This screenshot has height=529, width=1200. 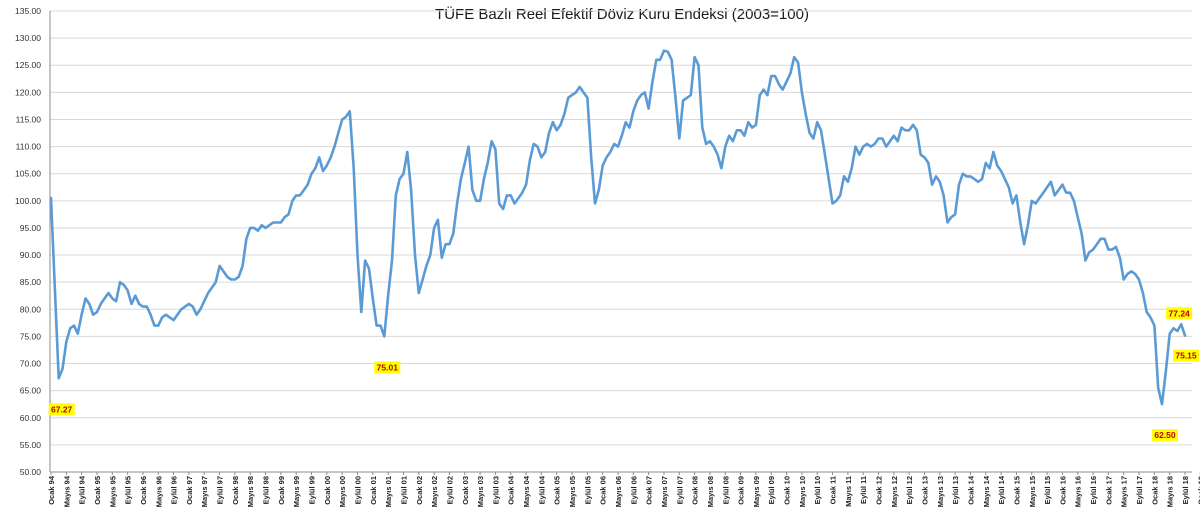 I want to click on y-tick-label: 90.00, so click(x=31, y=255).